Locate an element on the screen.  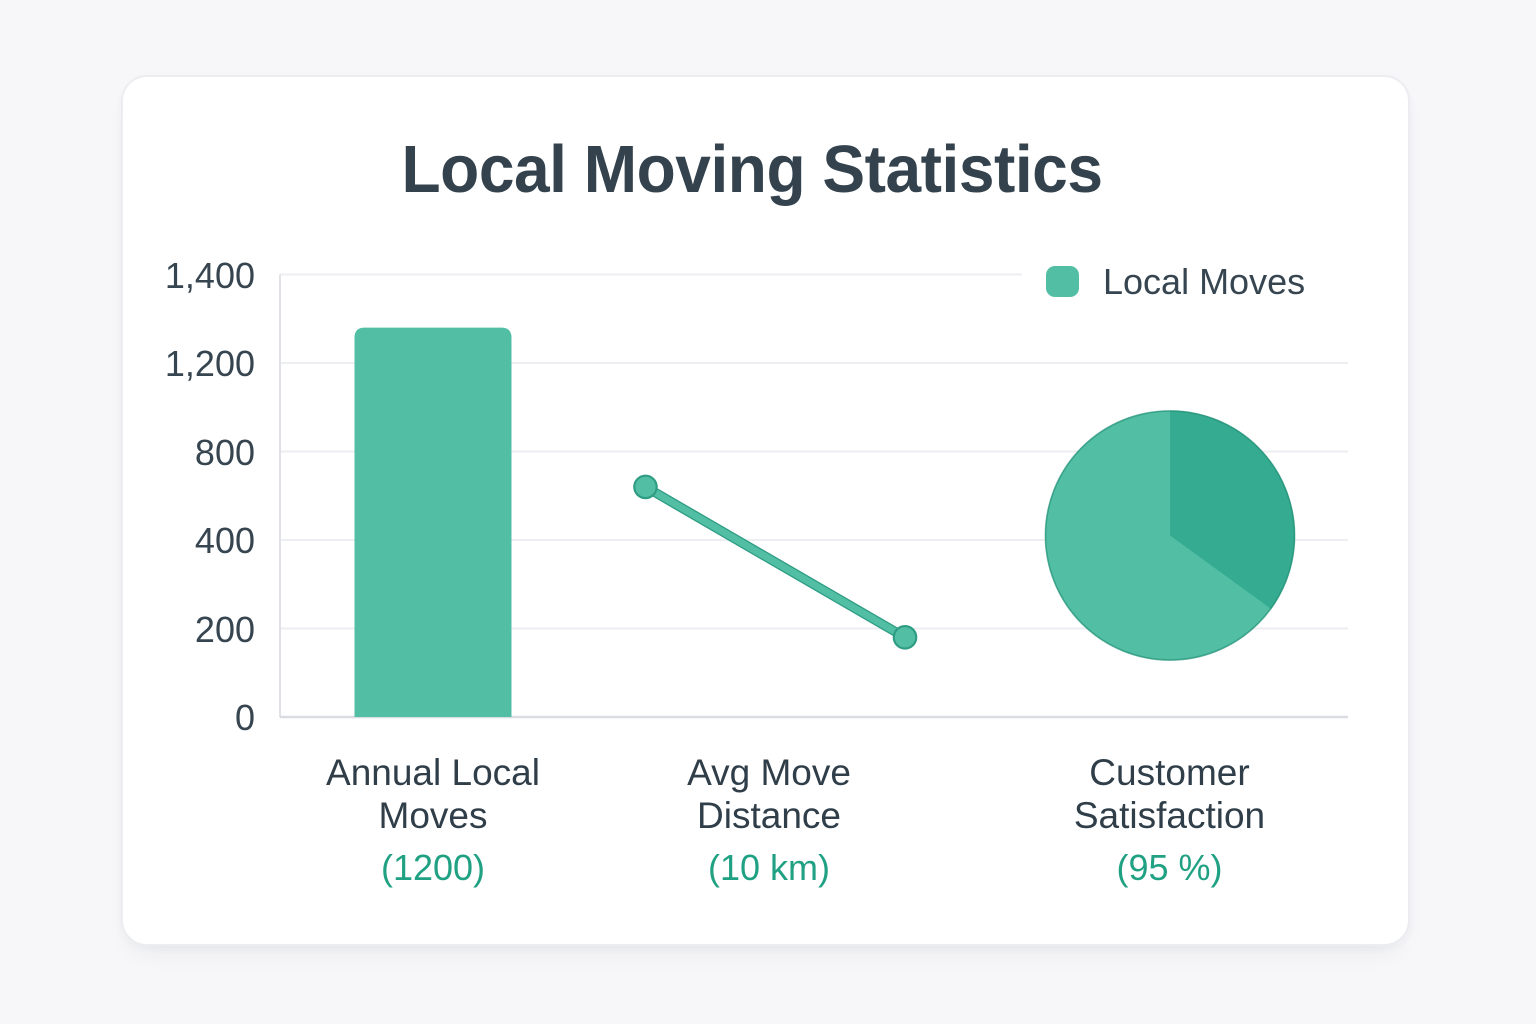
x-label-annual-local-moves: Annual Local Moves (1200) is located at coordinates (433, 818).